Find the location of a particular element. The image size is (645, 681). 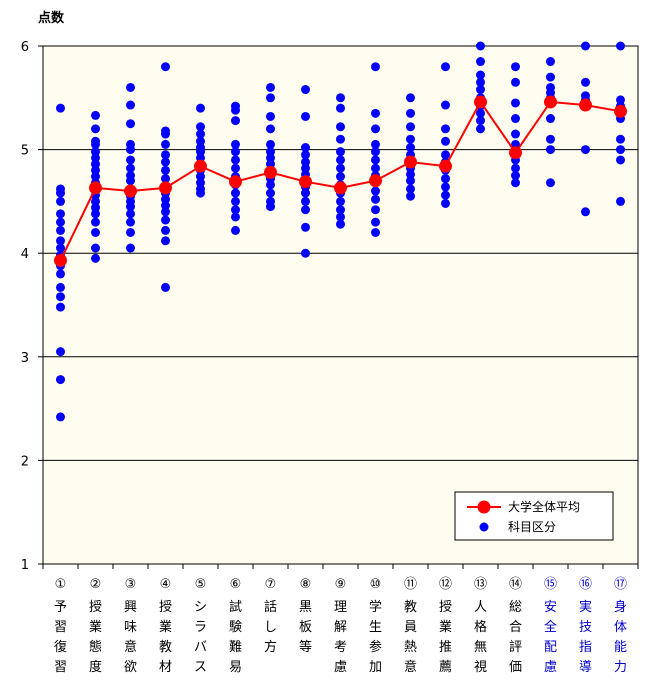

category-char-8-2: 考 is located at coordinates (340, 647).